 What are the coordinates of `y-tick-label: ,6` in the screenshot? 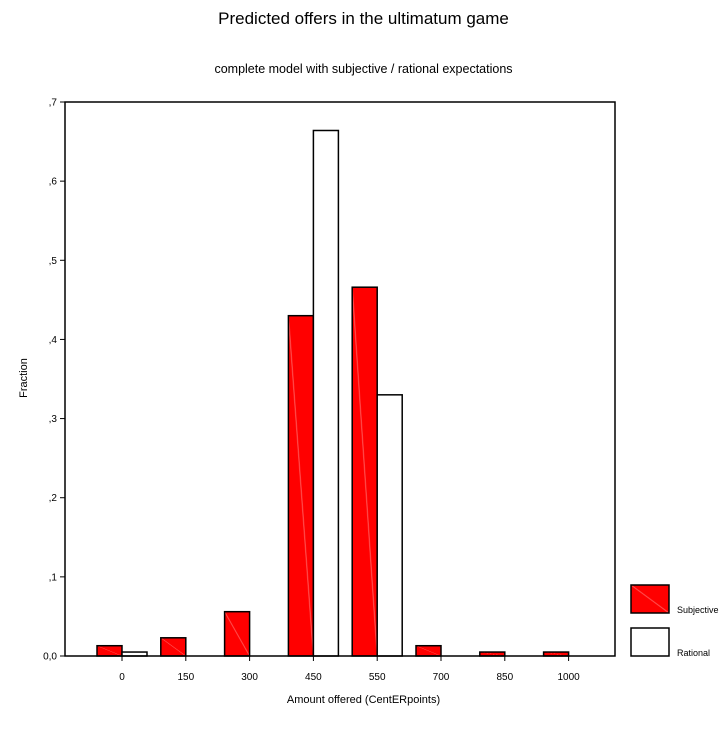 It's located at (53, 182).